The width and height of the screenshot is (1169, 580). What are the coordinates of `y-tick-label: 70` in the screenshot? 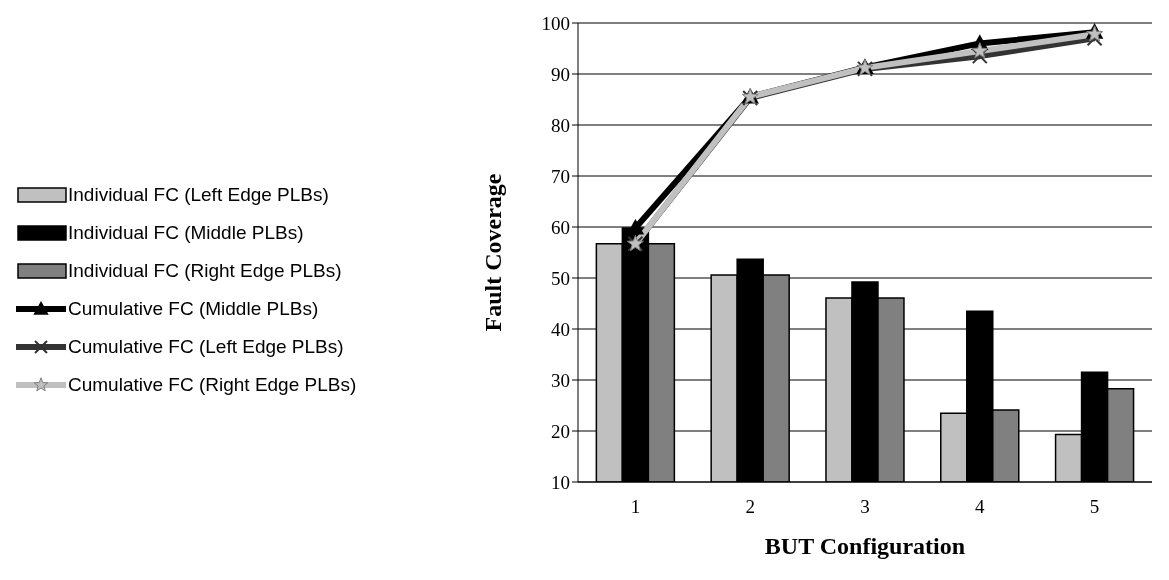 It's located at (560, 176).